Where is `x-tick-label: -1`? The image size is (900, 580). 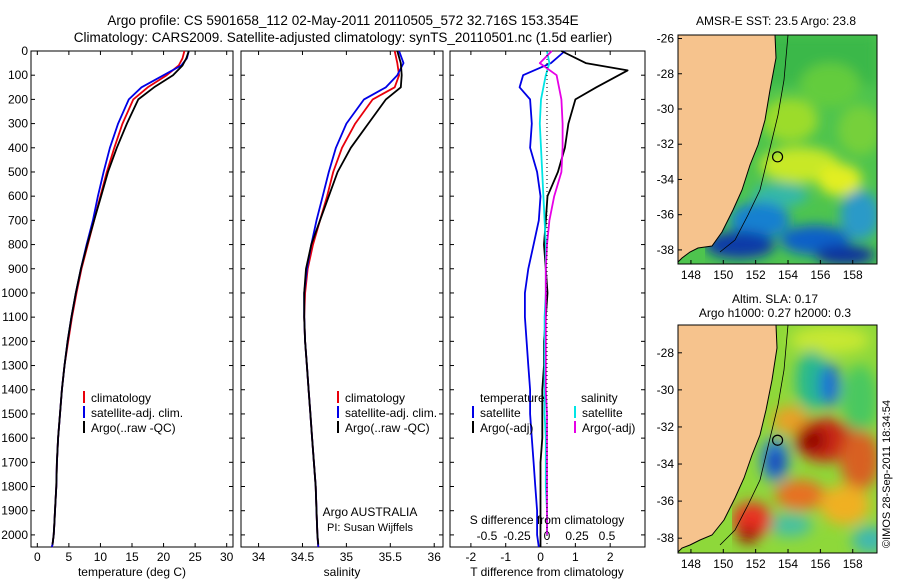 x-tick-label: -1 is located at coordinates (505, 557).